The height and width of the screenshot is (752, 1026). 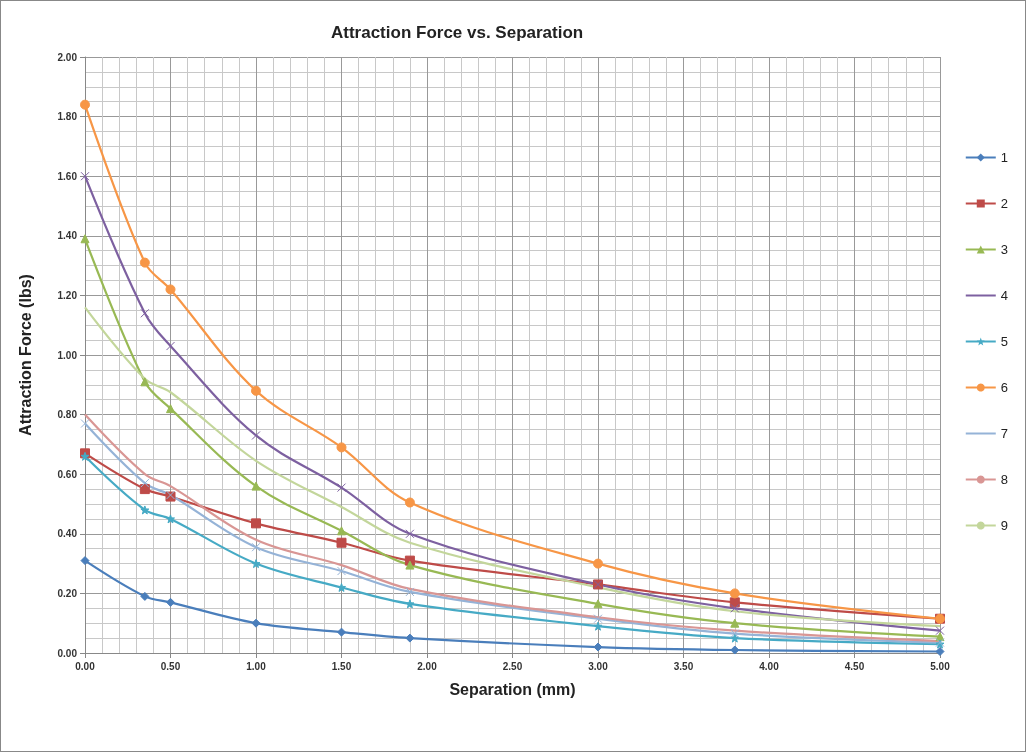 I want to click on x-tick-label: 0.00, so click(x=85, y=666).